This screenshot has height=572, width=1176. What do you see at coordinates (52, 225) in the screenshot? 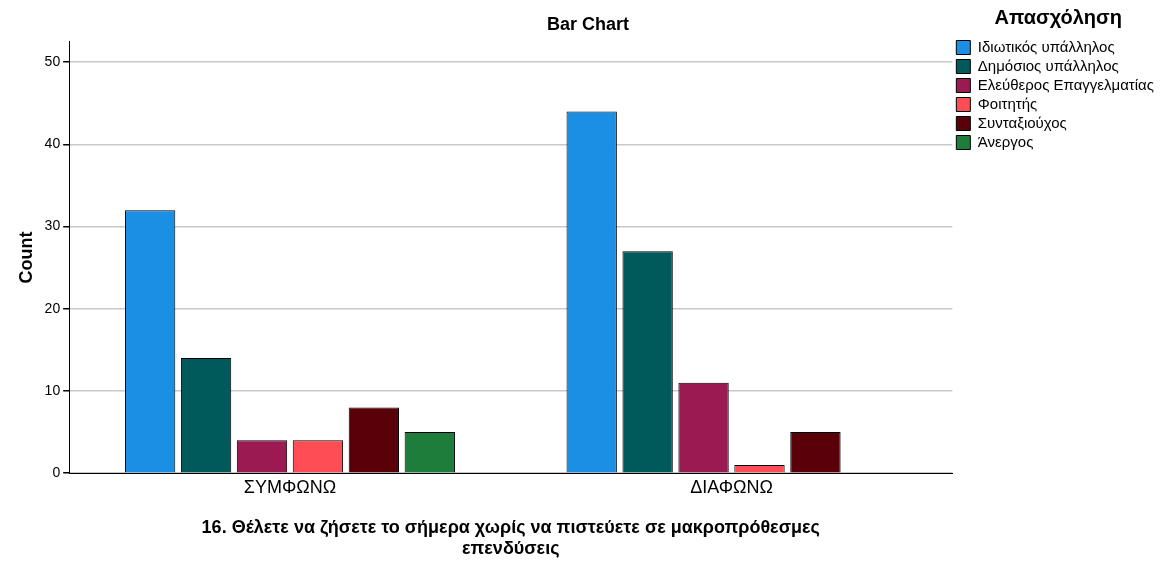
I see `y-tick-label: 30` at bounding box center [52, 225].